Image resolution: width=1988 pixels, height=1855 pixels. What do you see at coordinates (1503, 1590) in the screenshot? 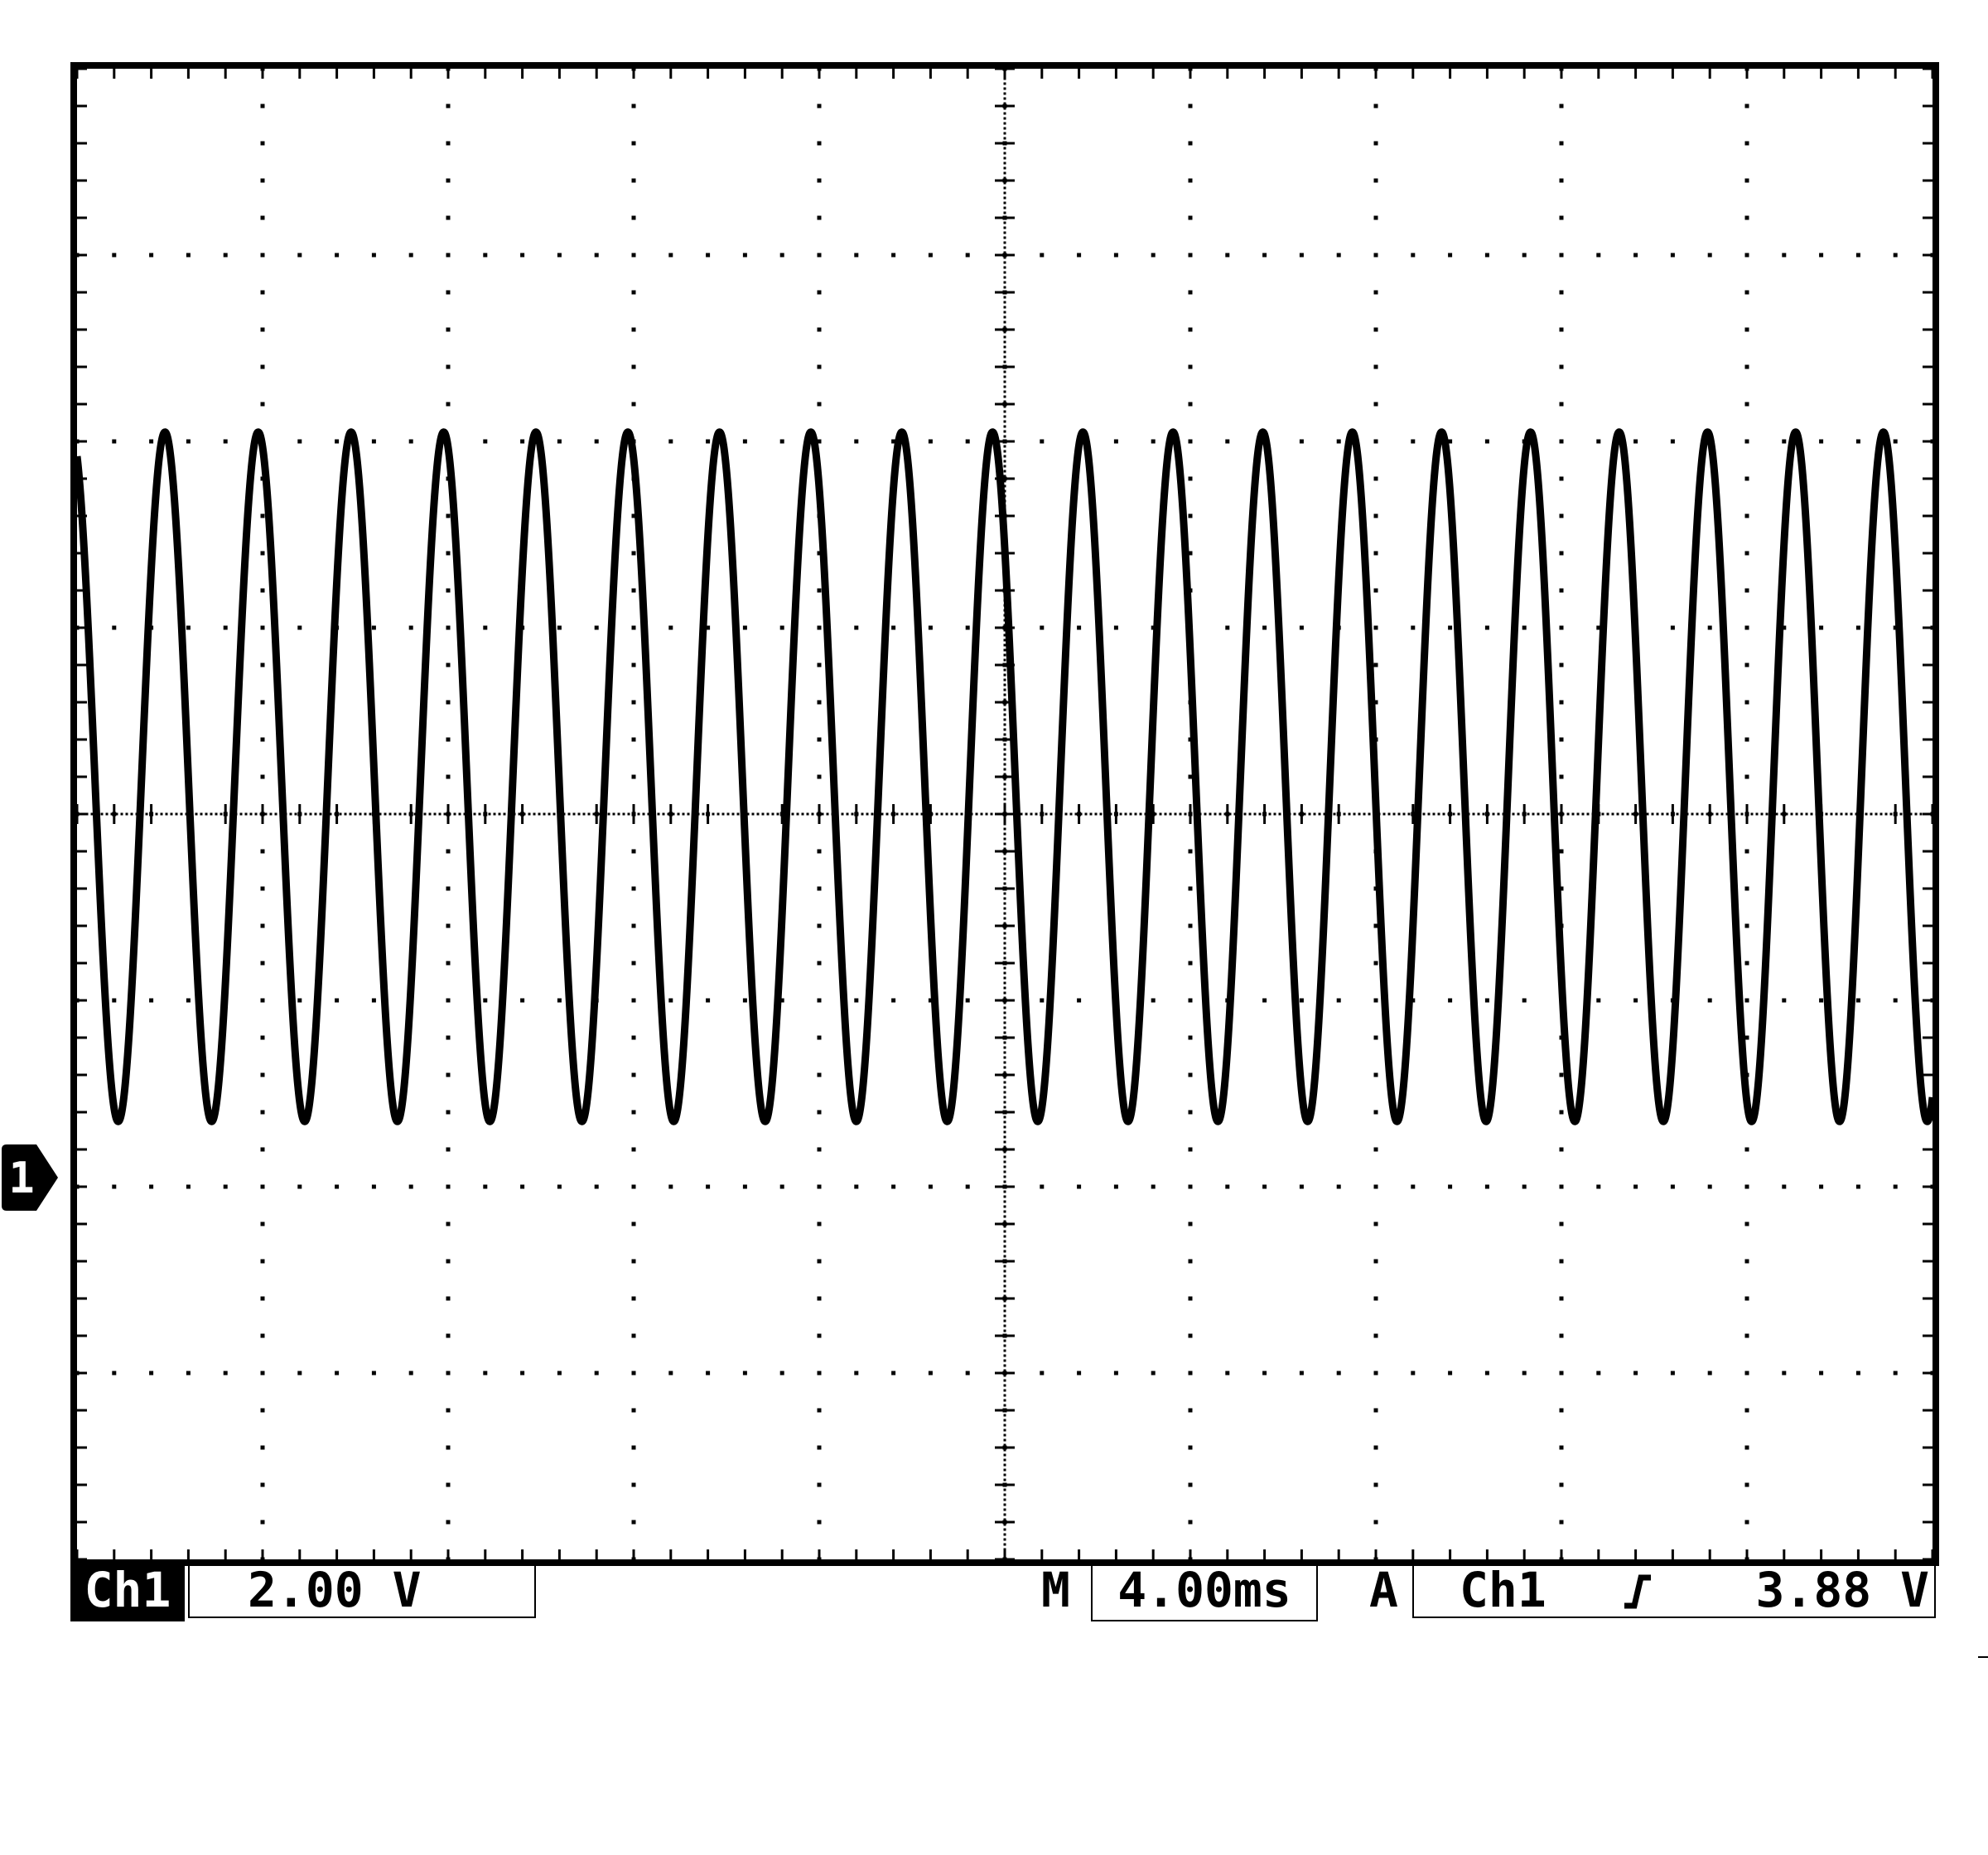
I see `trigger-source: Ch1` at bounding box center [1503, 1590].